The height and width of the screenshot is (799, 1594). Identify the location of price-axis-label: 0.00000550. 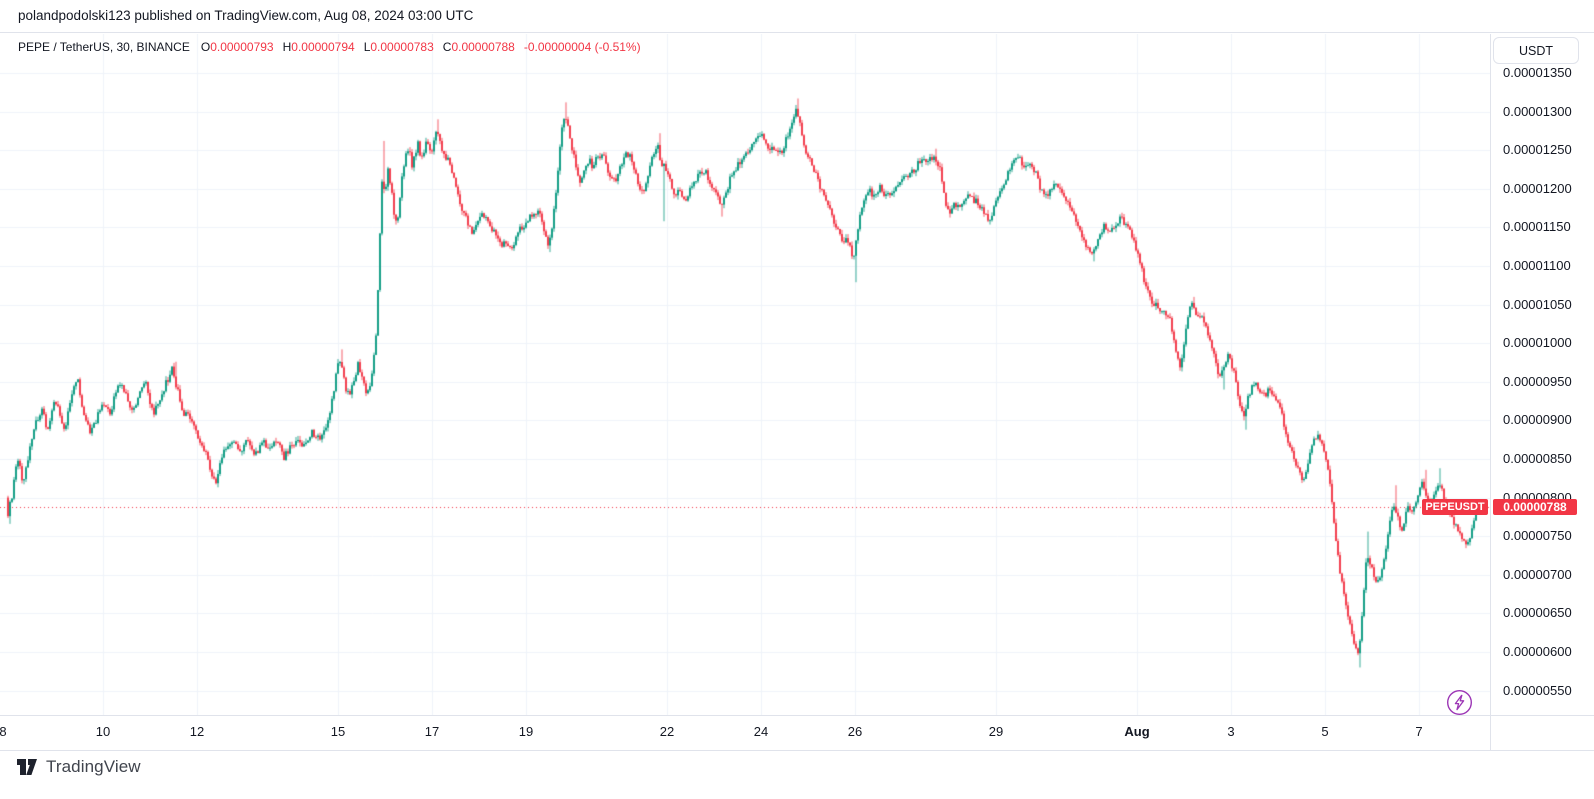
(1537, 690).